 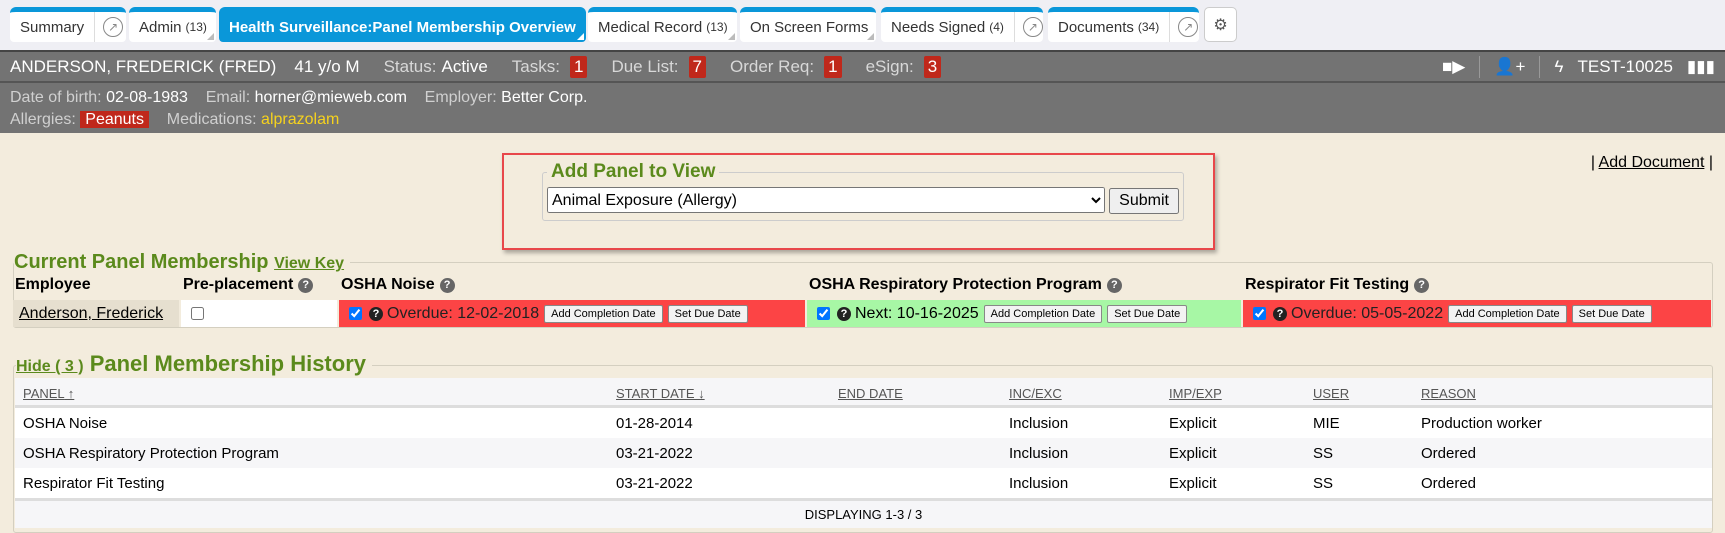 What do you see at coordinates (1454, 66) in the screenshot?
I see `video-camera-icon: ■▶` at bounding box center [1454, 66].